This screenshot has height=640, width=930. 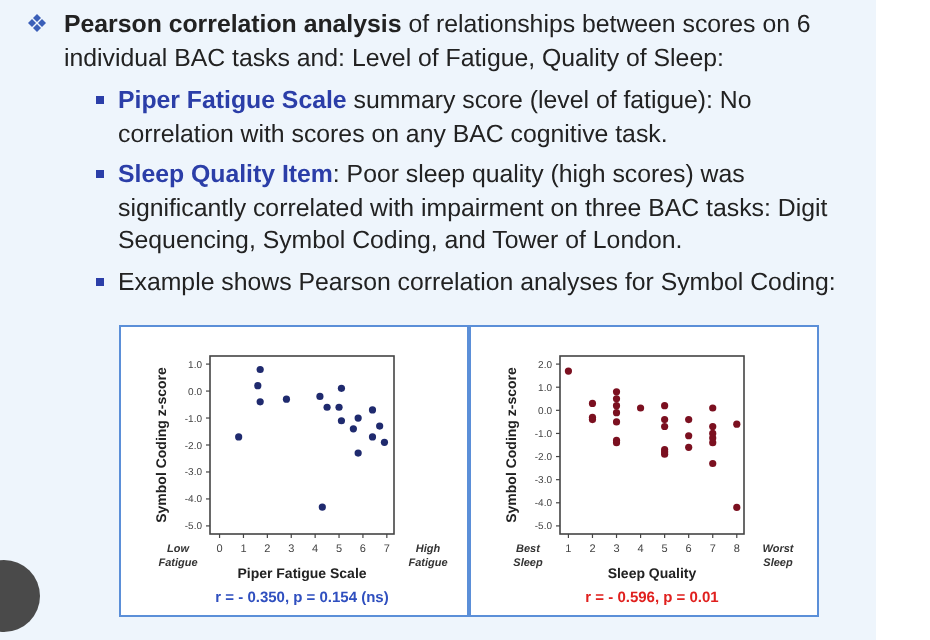 I want to click on text: Sleep Quality Item, so click(x=225, y=174).